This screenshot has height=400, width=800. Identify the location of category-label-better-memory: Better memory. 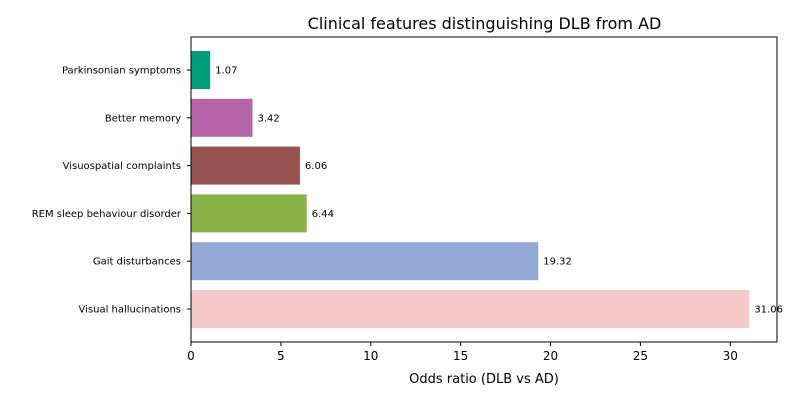
(143, 118).